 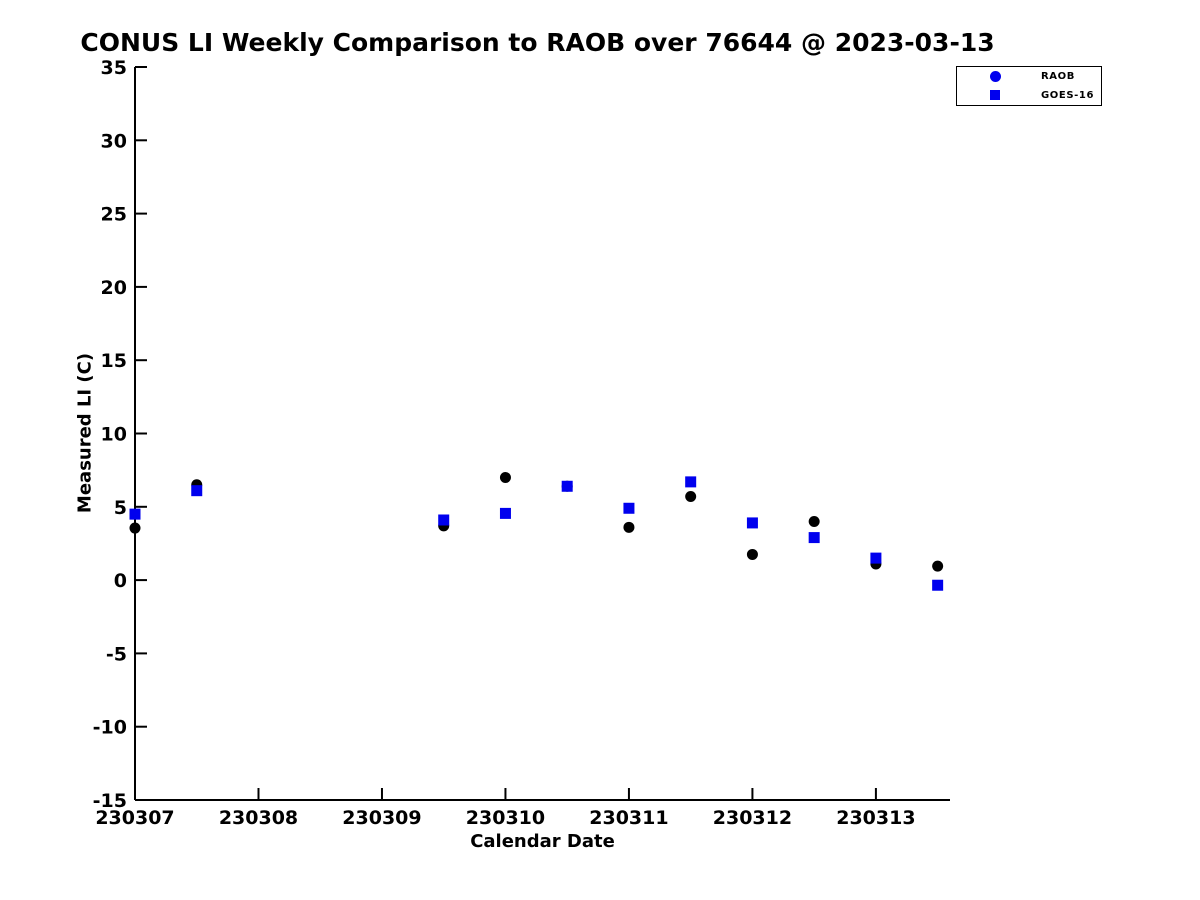 What do you see at coordinates (114, 361) in the screenshot?
I see `y-tick-label: 15` at bounding box center [114, 361].